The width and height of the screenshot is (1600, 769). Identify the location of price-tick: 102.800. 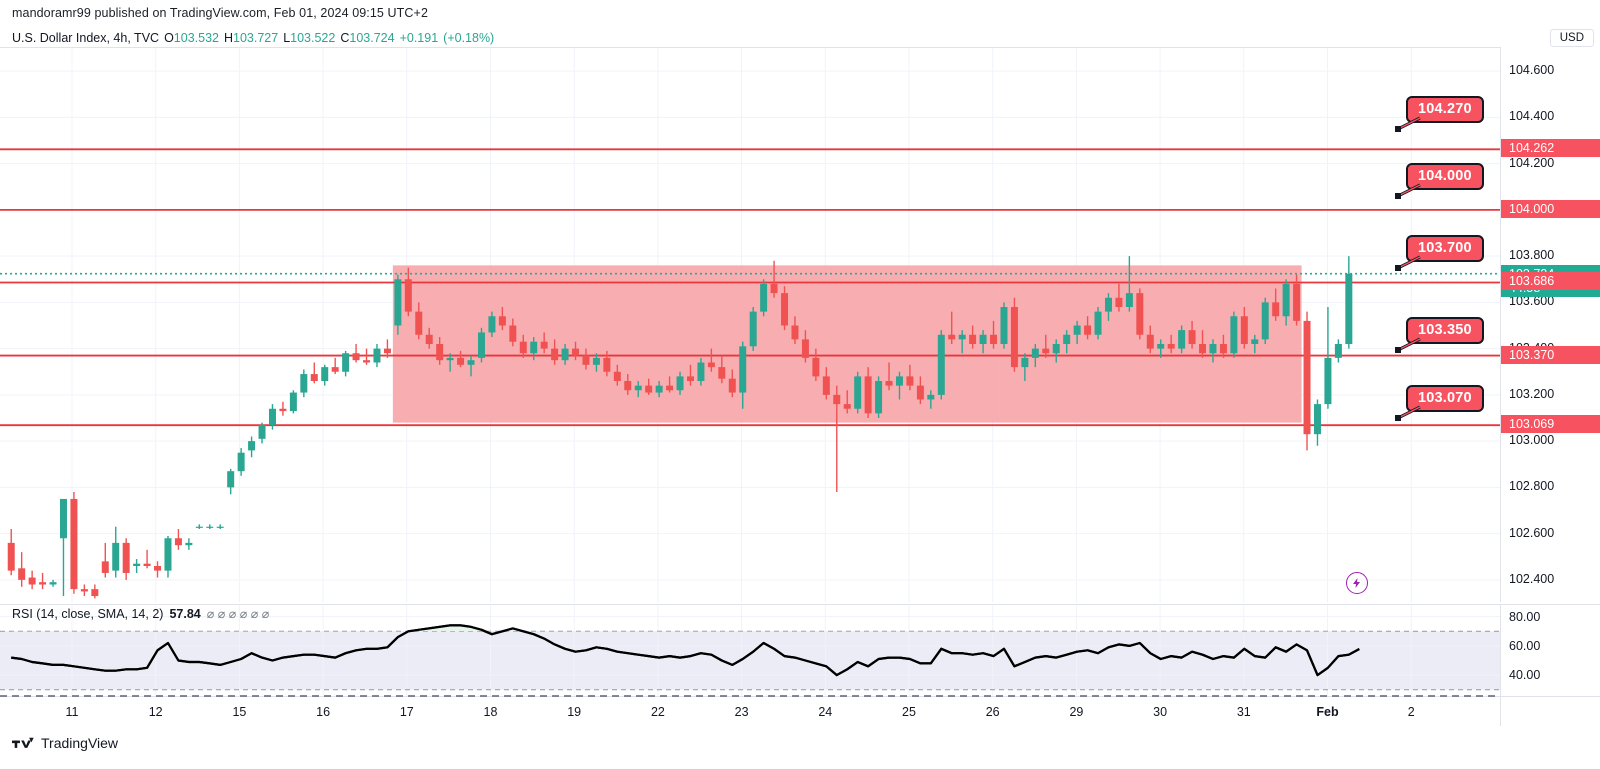
(1532, 486).